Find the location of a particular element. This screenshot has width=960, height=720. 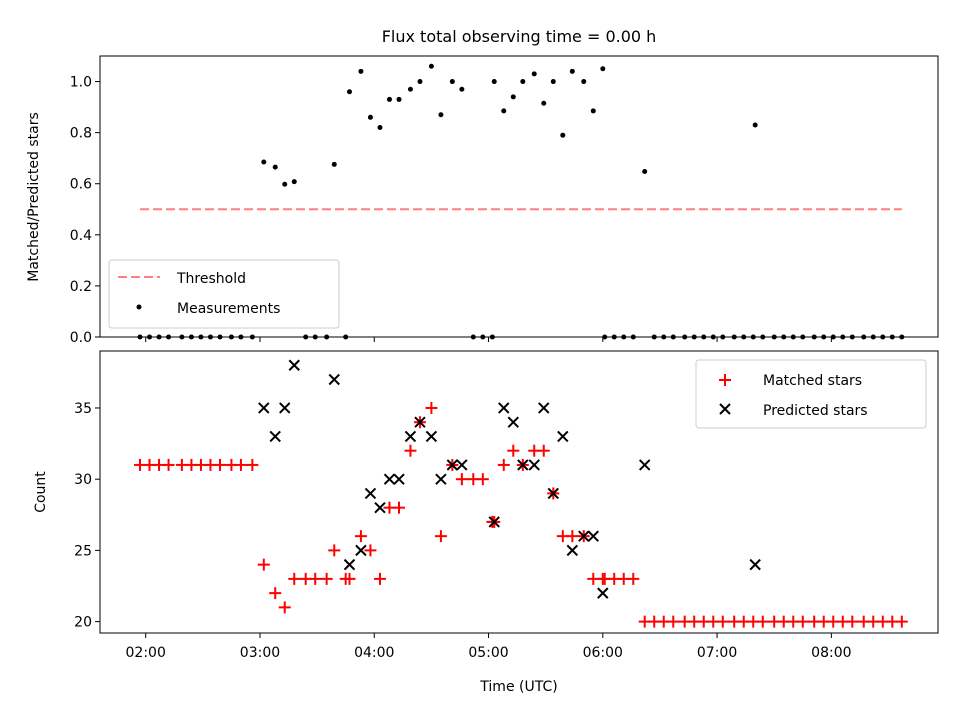

matched-legend-swatch is located at coordinates (725, 380).